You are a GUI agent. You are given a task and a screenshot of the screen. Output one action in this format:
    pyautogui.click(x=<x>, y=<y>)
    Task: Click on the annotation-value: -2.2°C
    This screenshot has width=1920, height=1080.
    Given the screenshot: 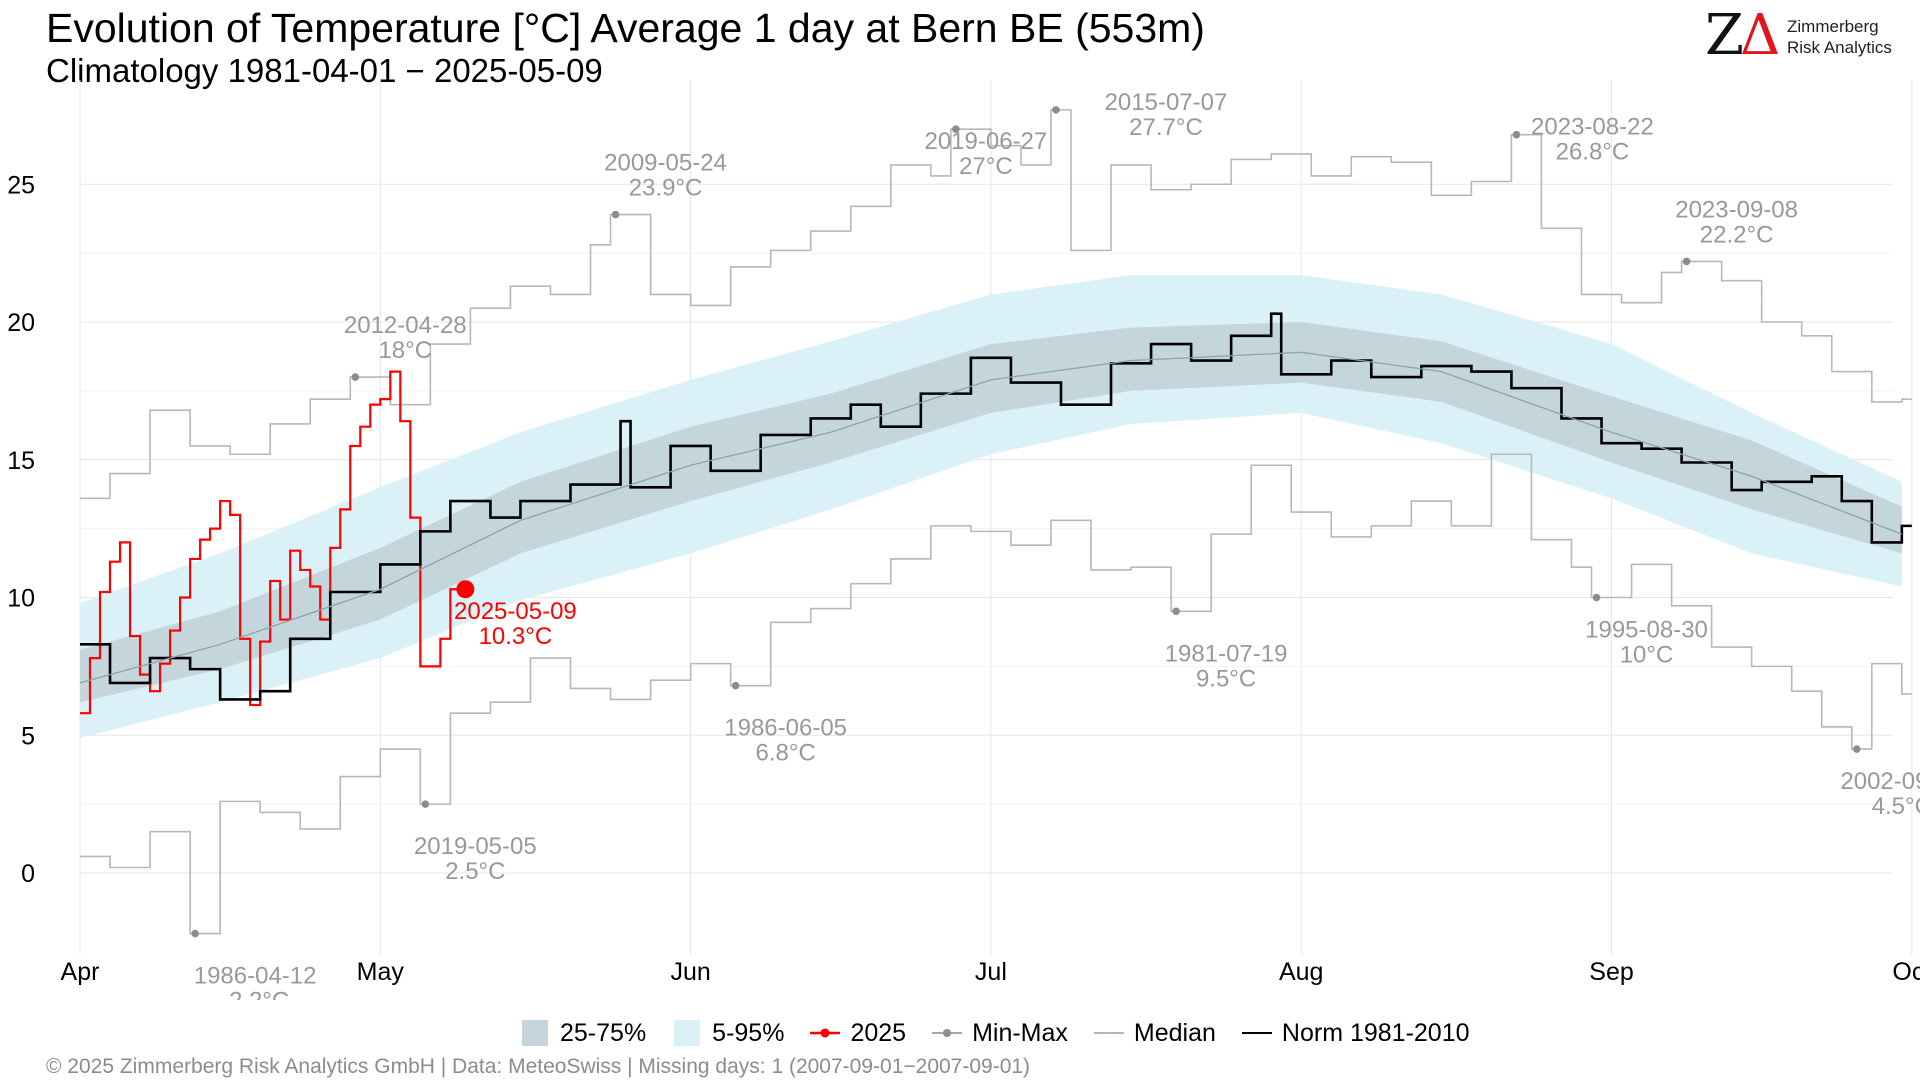 What is the action you would take?
    pyautogui.click(x=255, y=994)
    